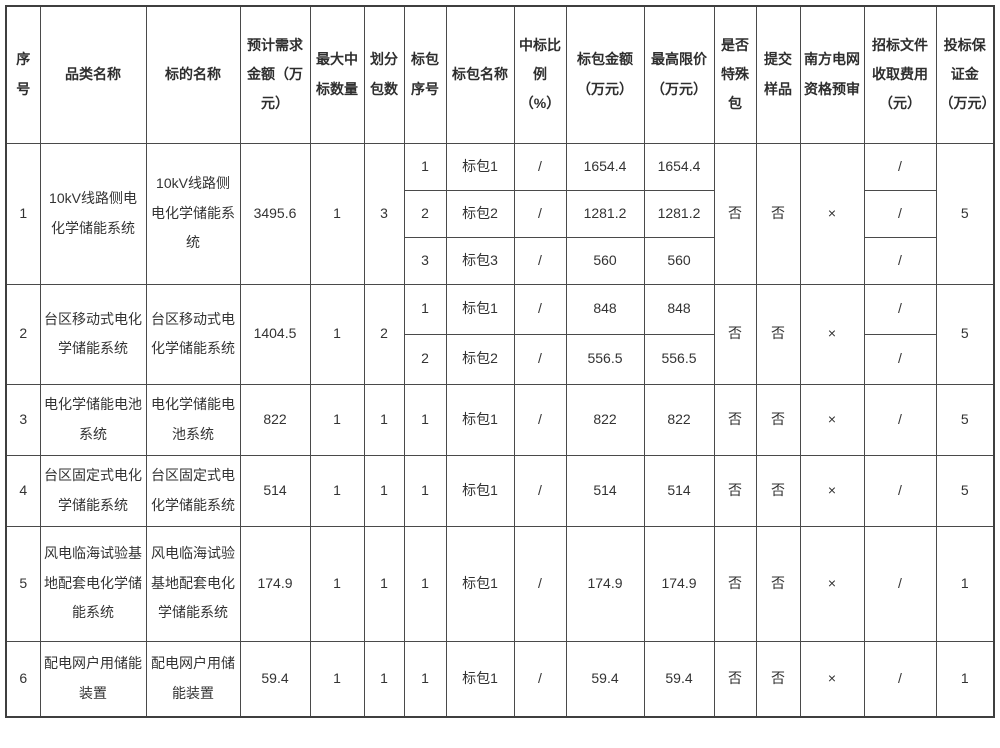 Image resolution: width=1000 pixels, height=748 pixels. What do you see at coordinates (384, 213) in the screenshot?
I see `cell-package-count: 3` at bounding box center [384, 213].